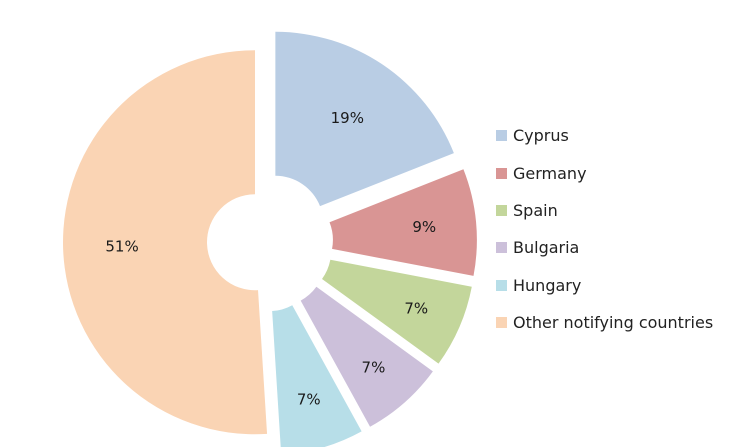  Describe the element at coordinates (604, 210) in the screenshot. I see `legend-item-spain: Spain` at that location.